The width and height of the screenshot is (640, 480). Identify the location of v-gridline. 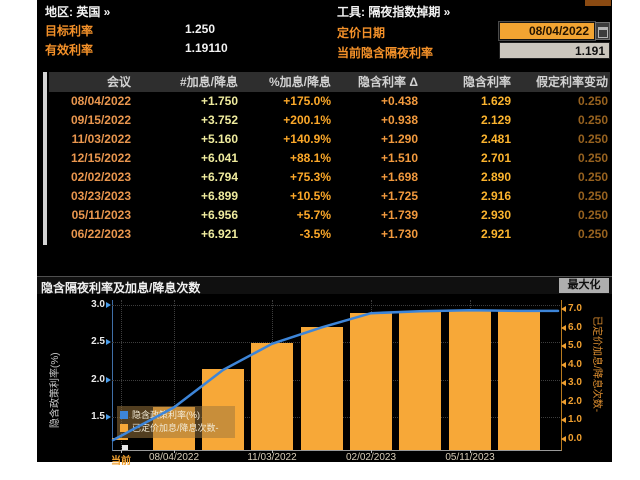
(121, 375).